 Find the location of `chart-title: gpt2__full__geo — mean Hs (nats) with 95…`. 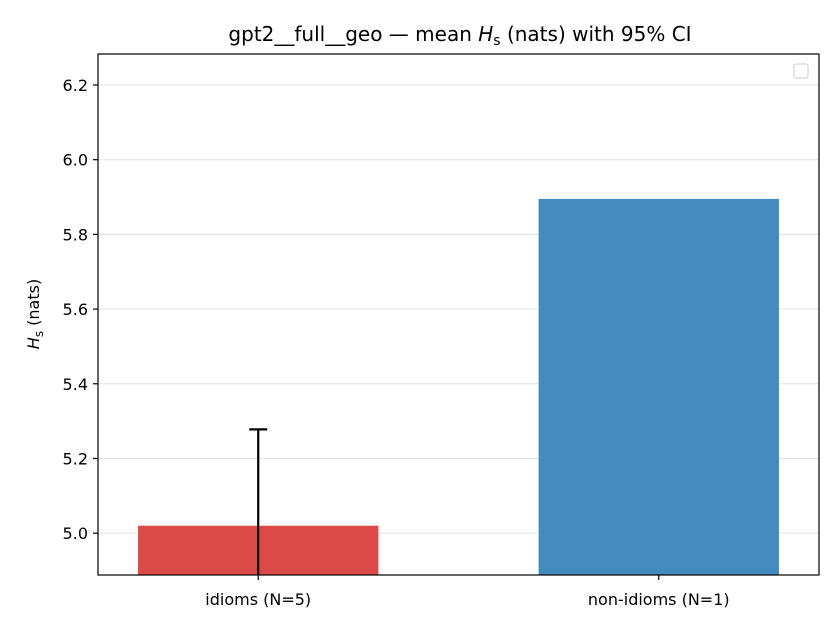

chart-title: gpt2__full__geo — mean Hs (nats) with 95… is located at coordinates (459, 35).